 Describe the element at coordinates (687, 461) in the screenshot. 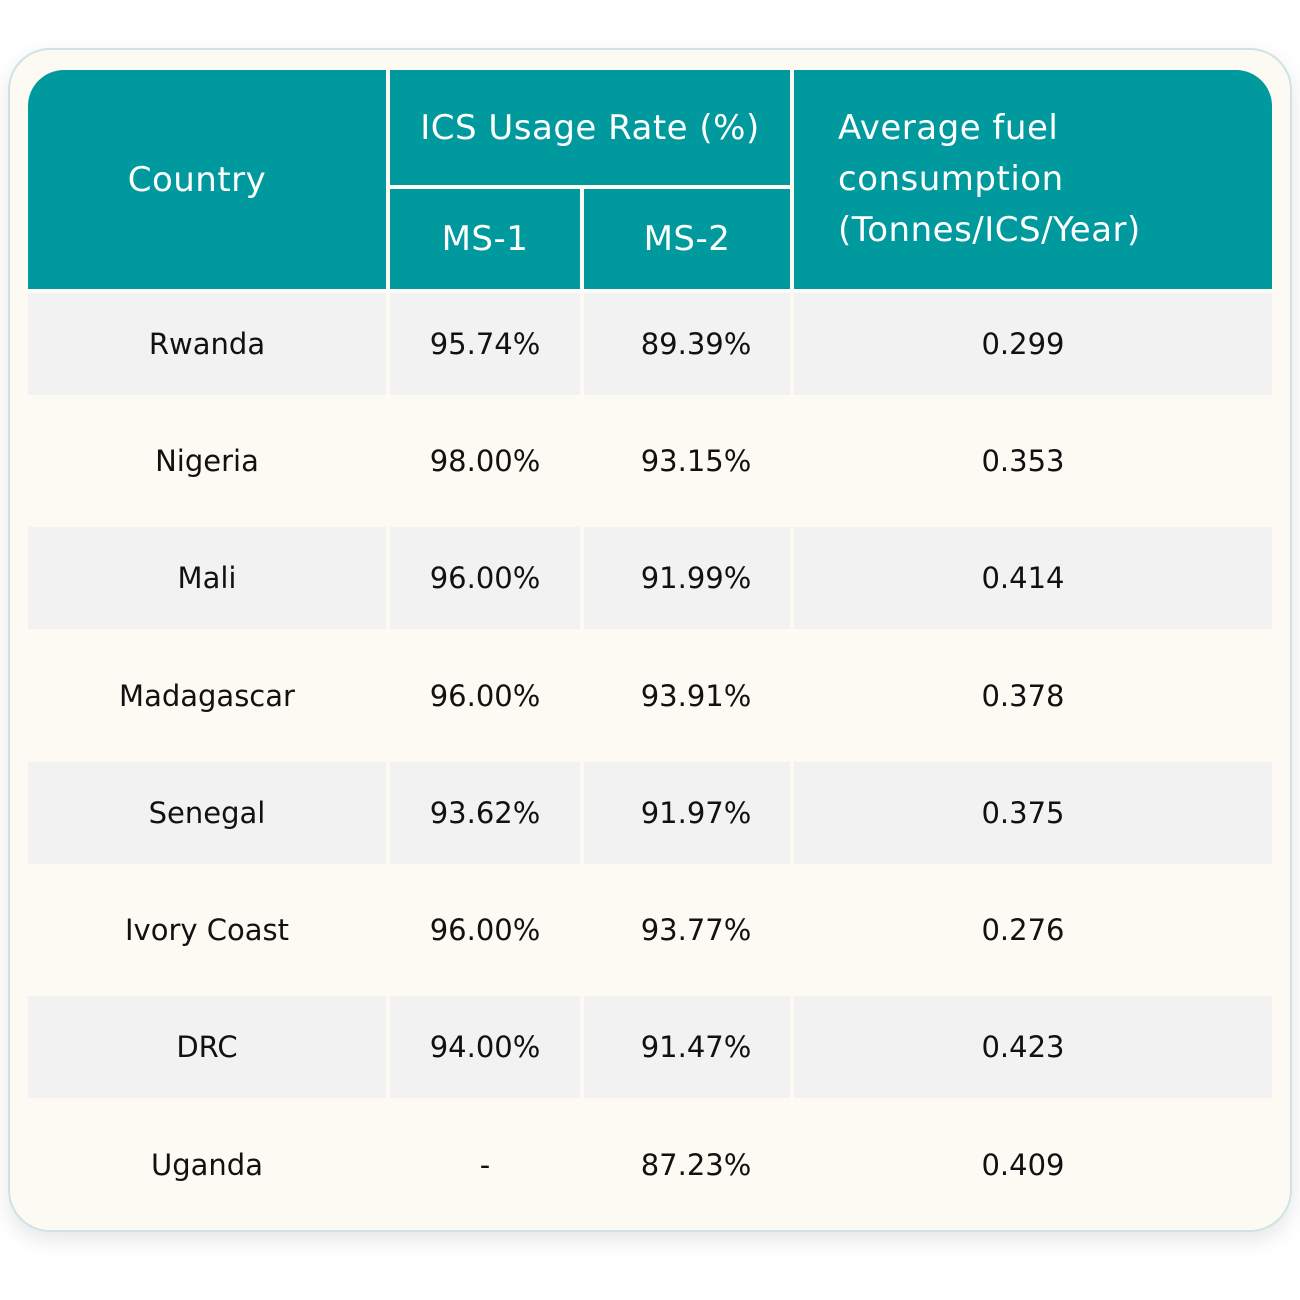

I see `cell-ms2: 93.15%` at that location.